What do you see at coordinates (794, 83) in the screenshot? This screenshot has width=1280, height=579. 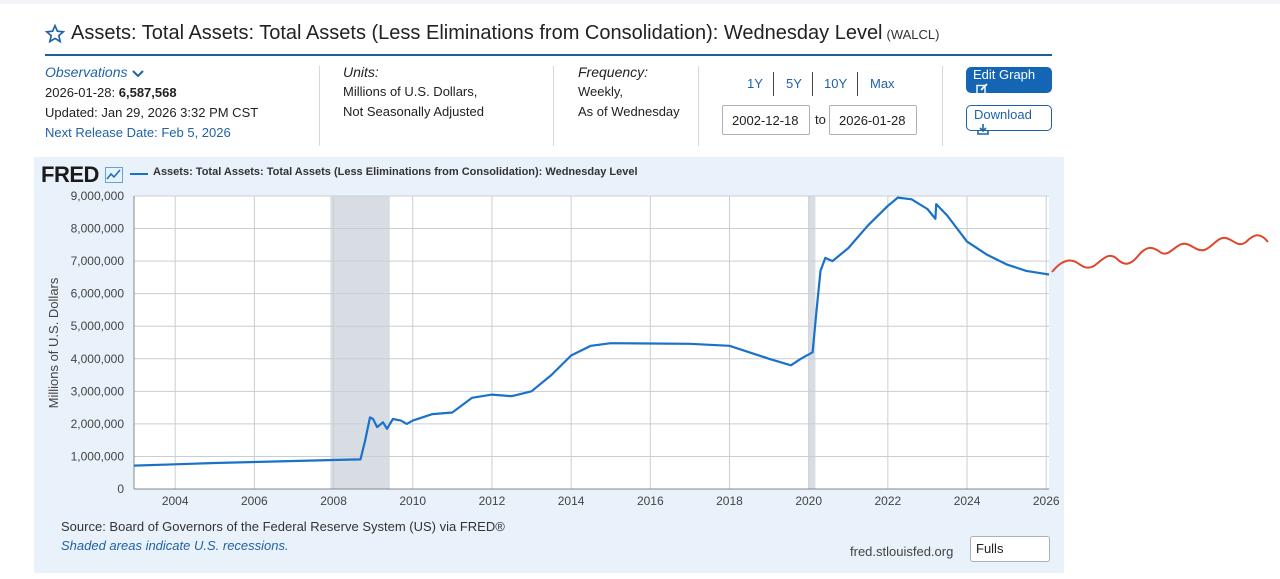 I see `range-5y-button: 5Y` at bounding box center [794, 83].